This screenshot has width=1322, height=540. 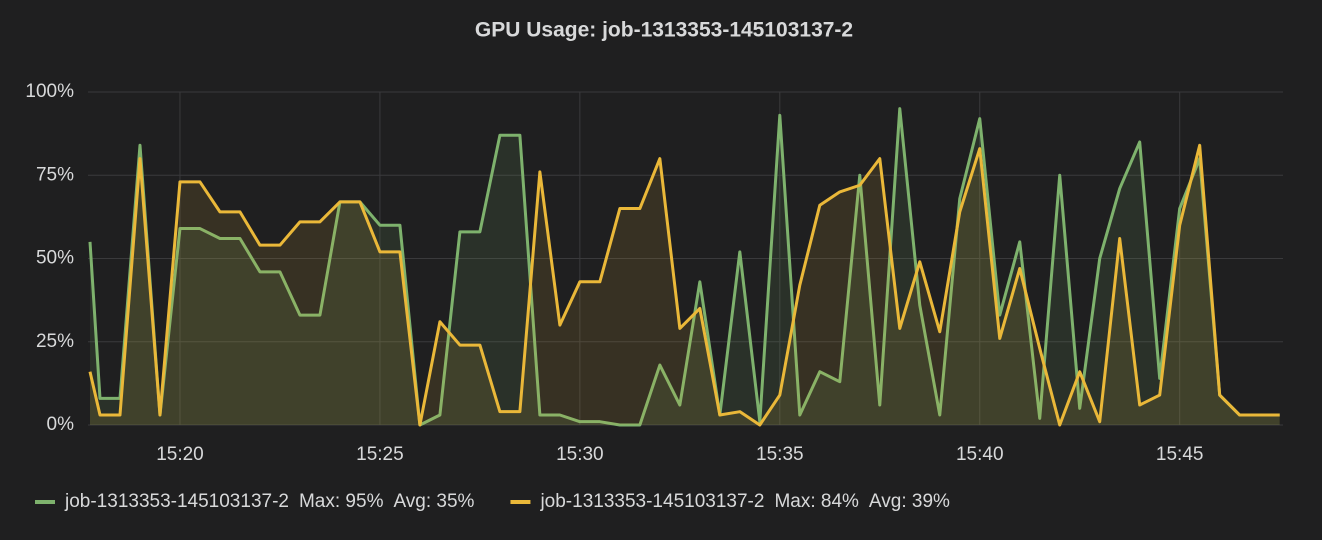 I want to click on x-tick-label: 15:35, so click(x=780, y=454).